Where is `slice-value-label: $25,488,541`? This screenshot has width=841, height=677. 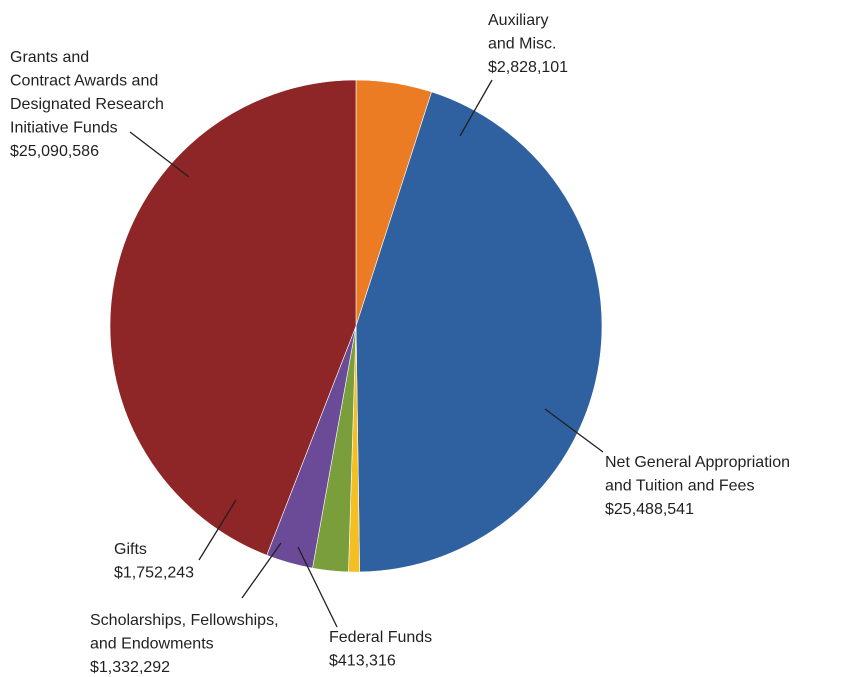 slice-value-label: $25,488,541 is located at coordinates (649, 509).